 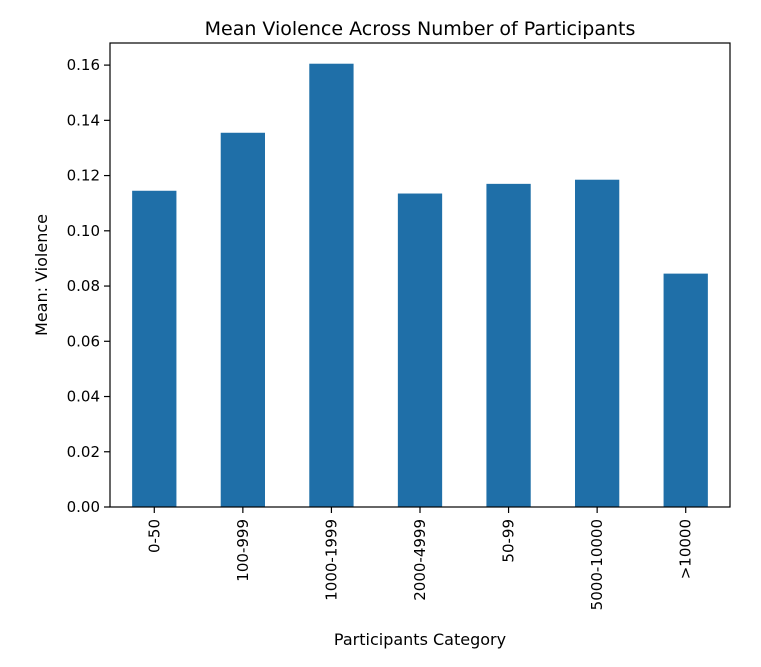 I want to click on x-tick-label: 5000-10000, so click(x=597, y=564).